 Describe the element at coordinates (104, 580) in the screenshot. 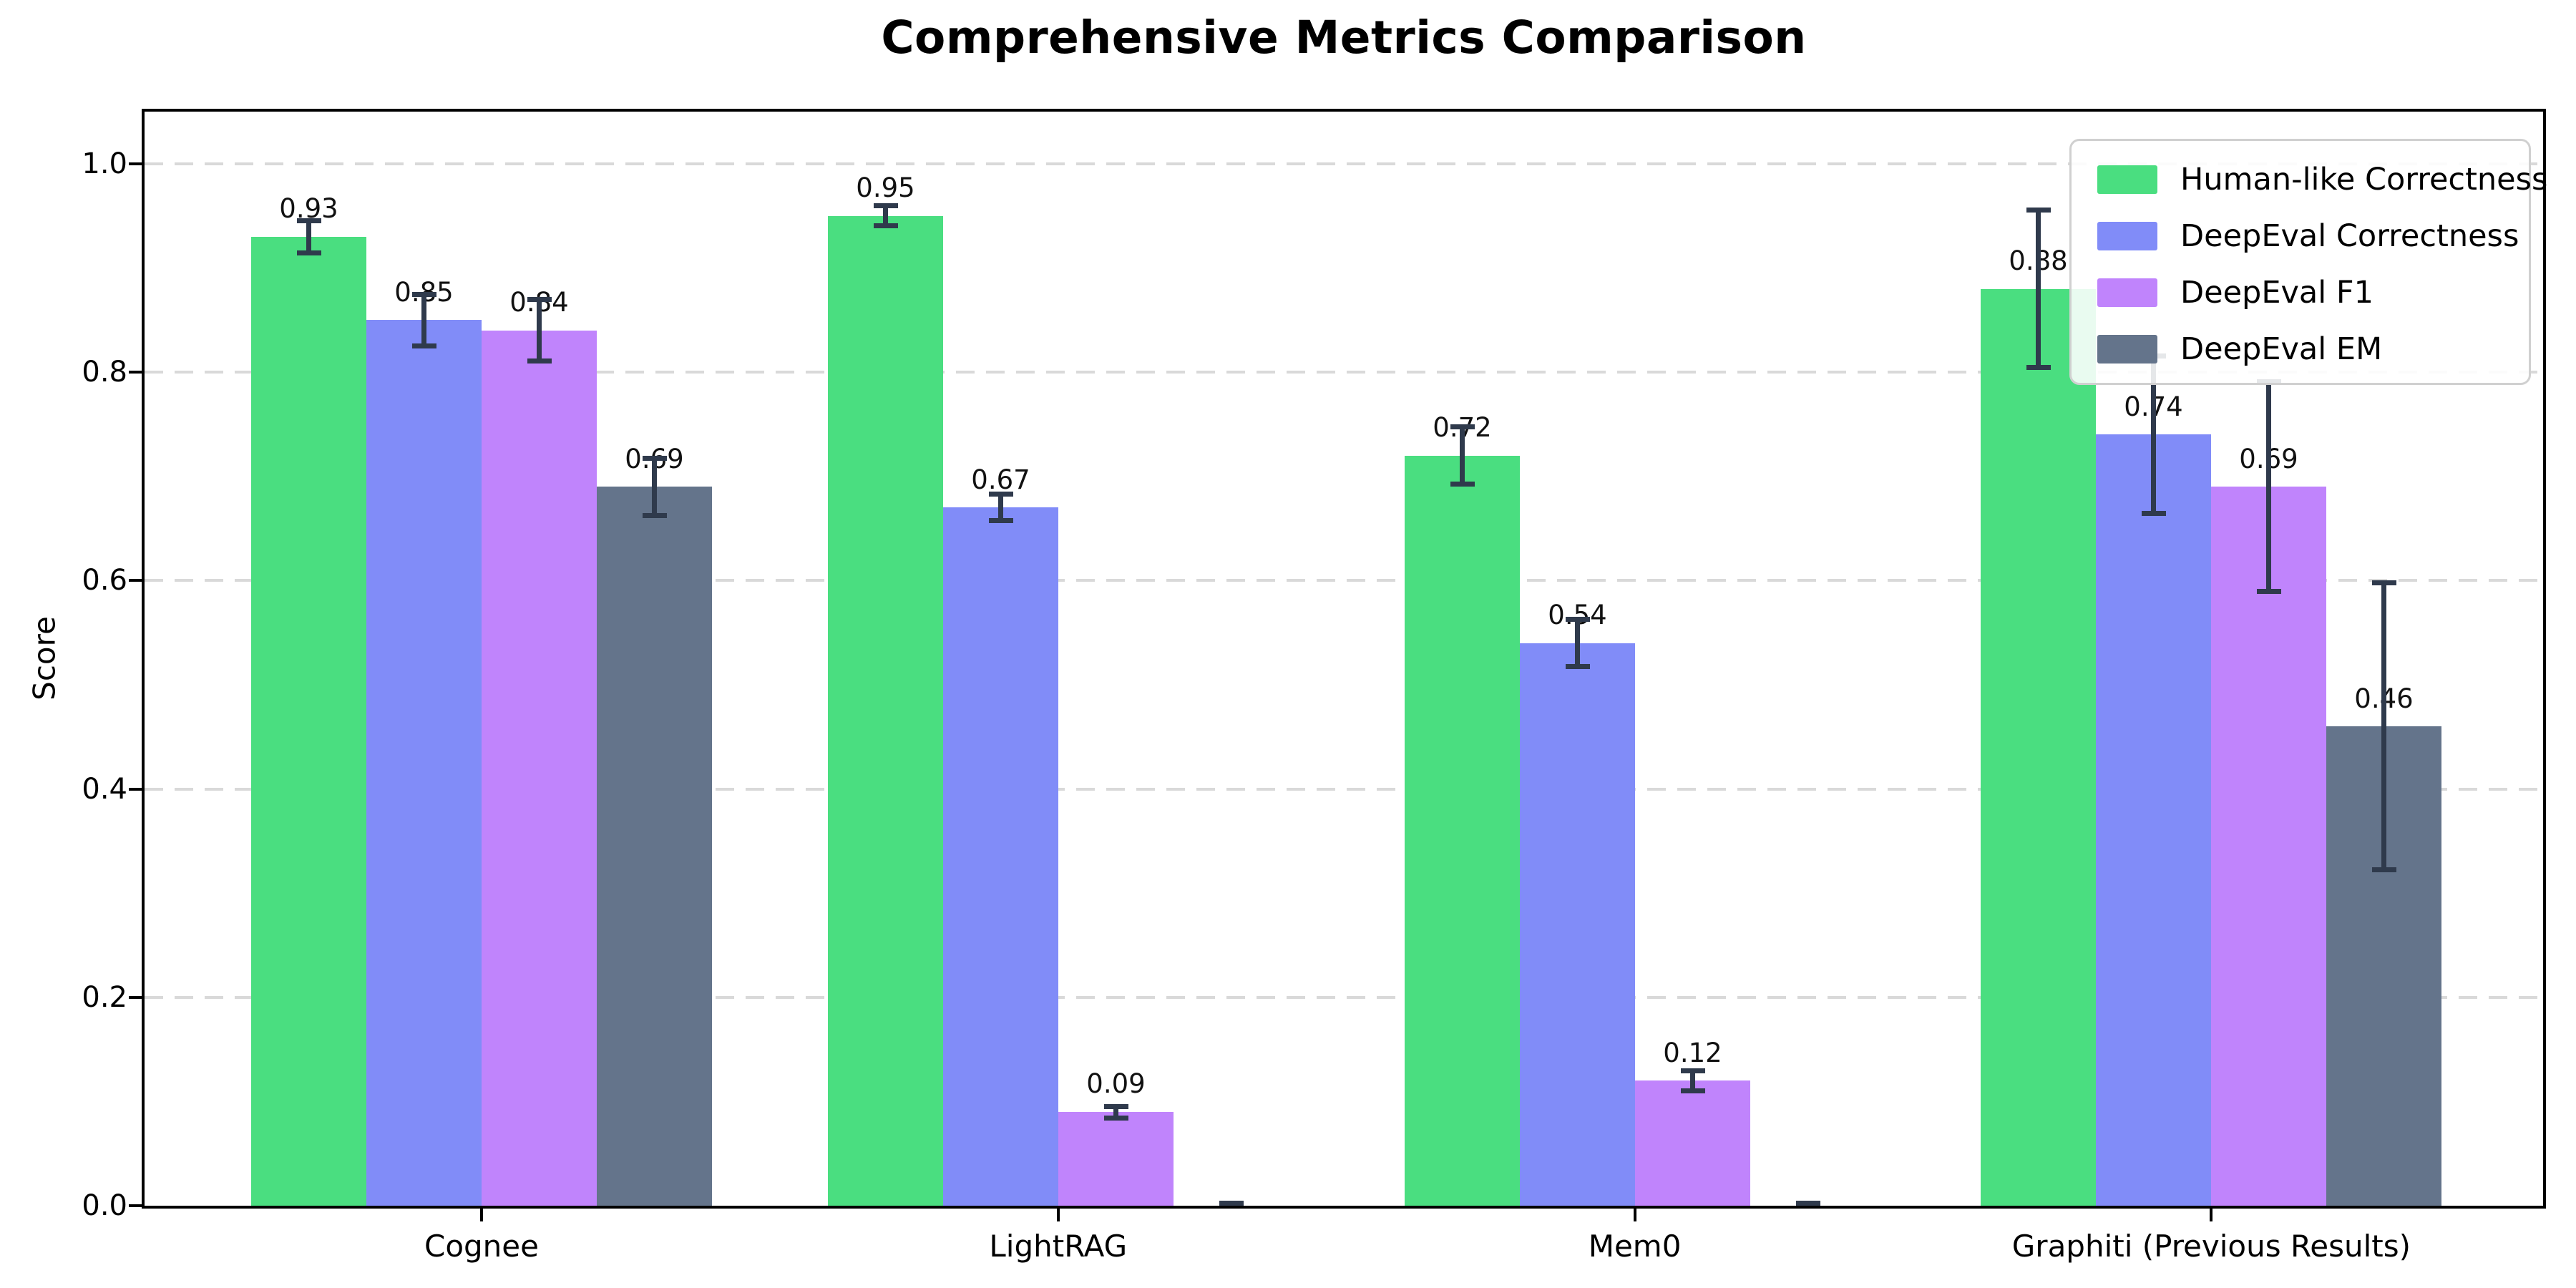

I see `y-tick-label-0.6: 0.6` at that location.